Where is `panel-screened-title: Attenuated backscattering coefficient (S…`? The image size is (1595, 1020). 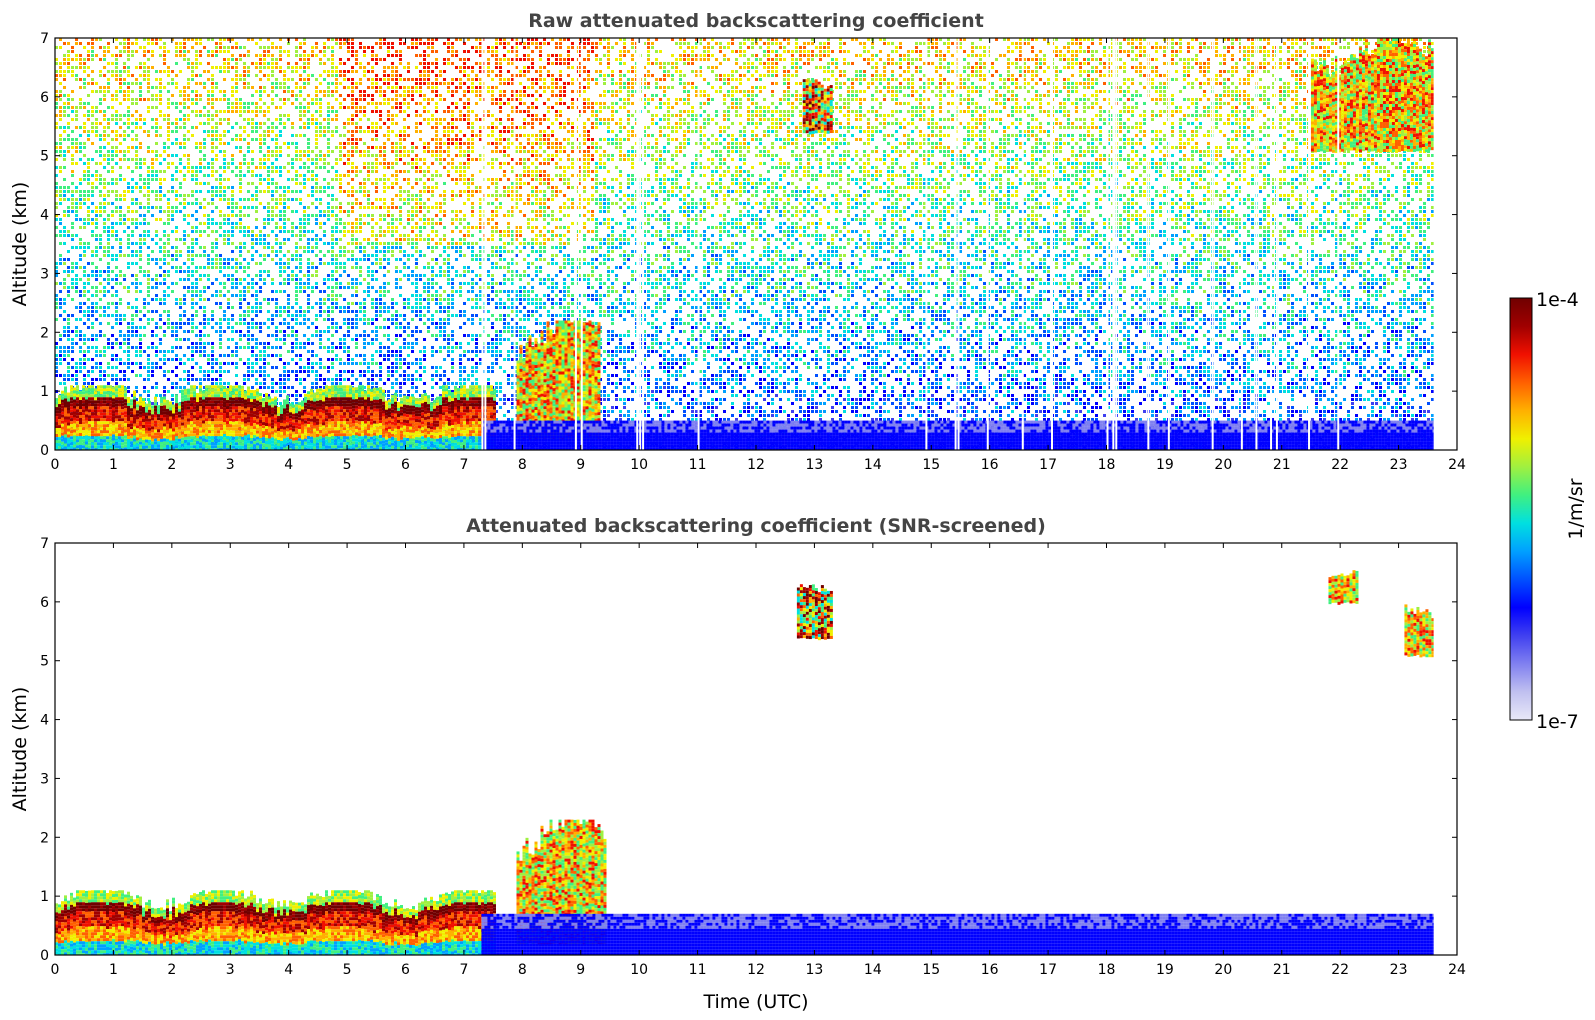
panel-screened-title: Attenuated backscattering coefficient (S… is located at coordinates (756, 526).